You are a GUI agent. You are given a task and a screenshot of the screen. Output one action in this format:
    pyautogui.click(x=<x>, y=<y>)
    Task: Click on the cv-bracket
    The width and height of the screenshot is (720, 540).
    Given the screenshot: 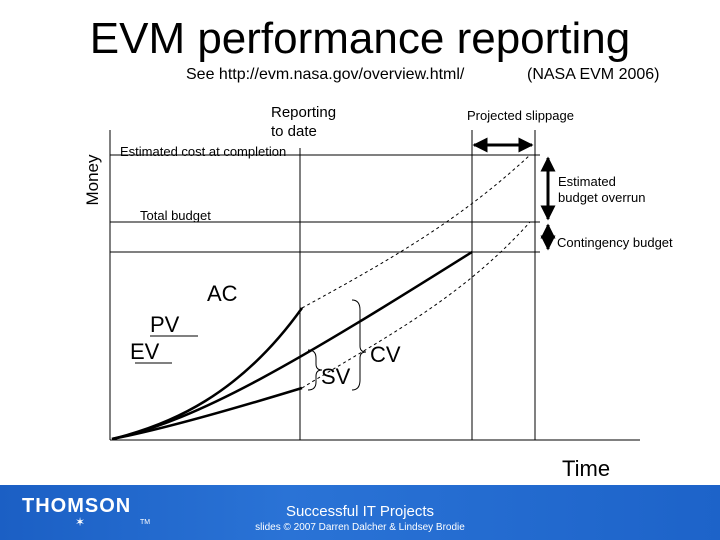 What is the action you would take?
    pyautogui.click(x=359, y=345)
    